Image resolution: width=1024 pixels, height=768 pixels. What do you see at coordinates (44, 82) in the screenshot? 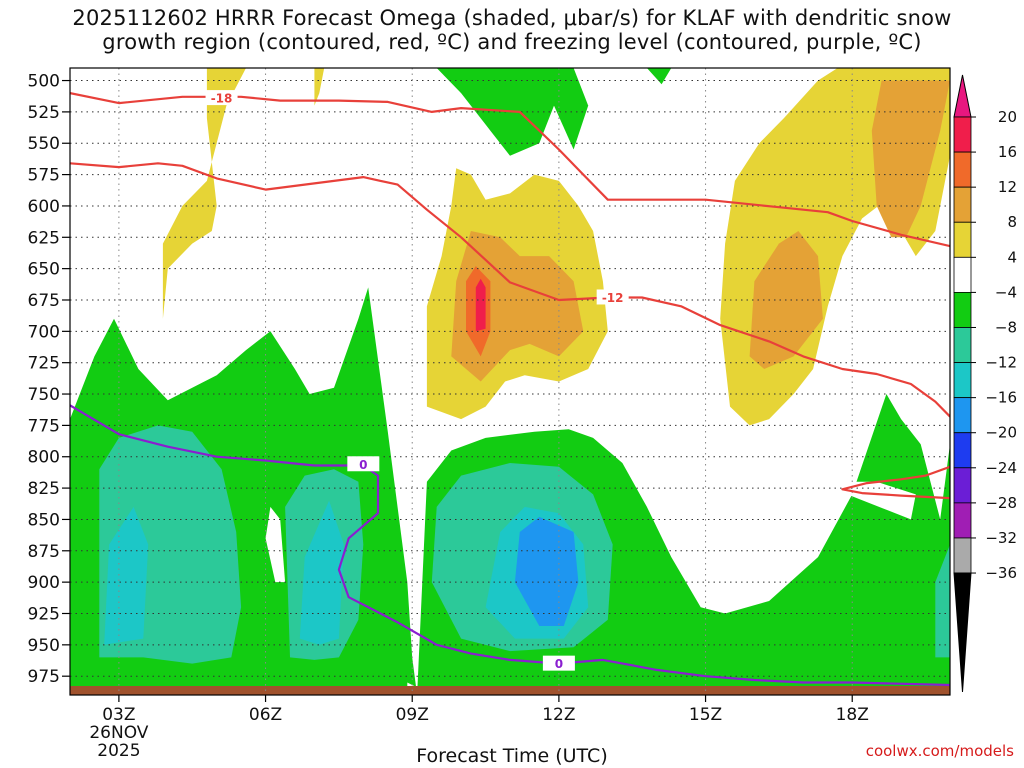
I see `y-tick-label: 500` at bounding box center [44, 82].